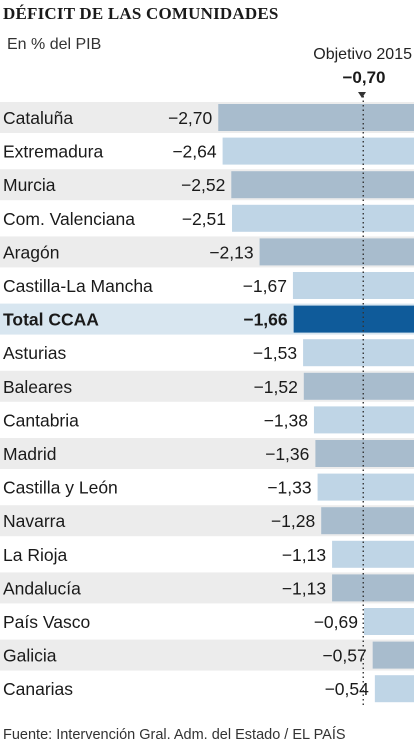 This screenshot has width=414, height=753. I want to click on category-label: Navarra, so click(34, 521).